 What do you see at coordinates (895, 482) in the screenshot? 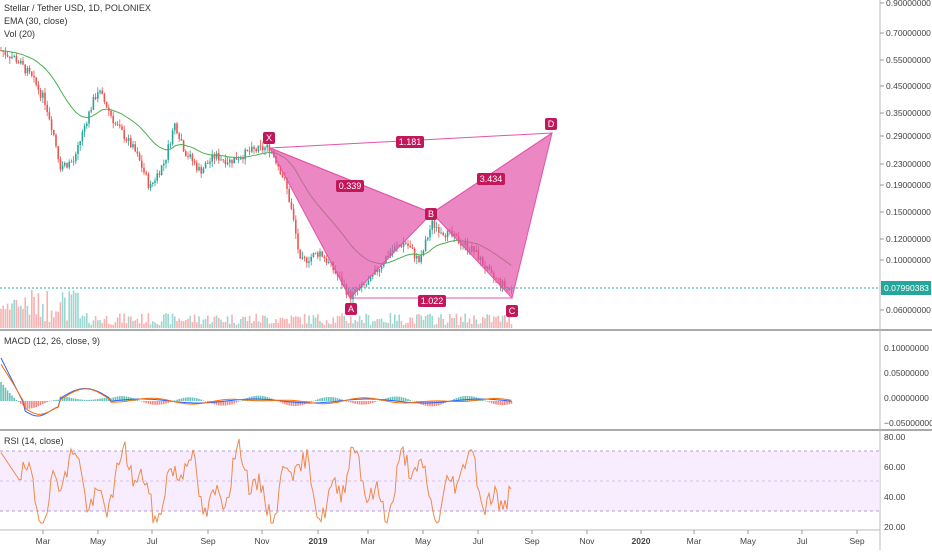
I see `rsi-axis: 80.00 60.00 40.00 20.00` at bounding box center [895, 482].